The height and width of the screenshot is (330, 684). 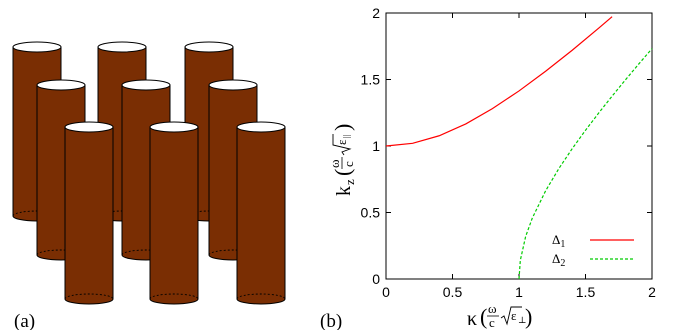 What do you see at coordinates (652, 292) in the screenshot?
I see `x-tick-label: 2` at bounding box center [652, 292].